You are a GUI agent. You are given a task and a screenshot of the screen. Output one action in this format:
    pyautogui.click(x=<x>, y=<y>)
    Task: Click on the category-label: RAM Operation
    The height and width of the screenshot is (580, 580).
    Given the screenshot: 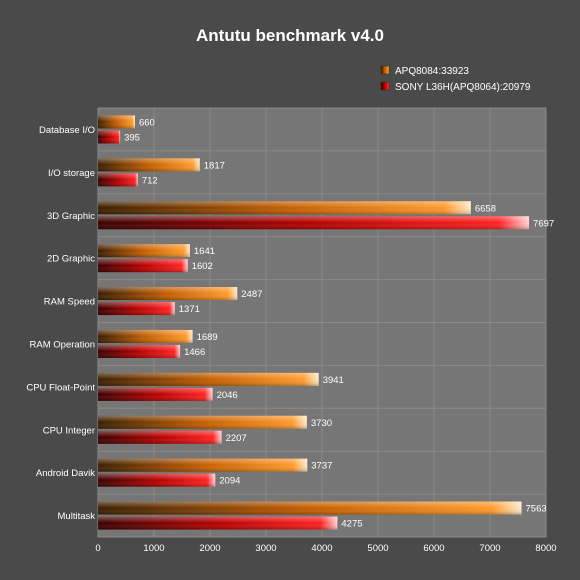 What is the action you would take?
    pyautogui.click(x=62, y=344)
    